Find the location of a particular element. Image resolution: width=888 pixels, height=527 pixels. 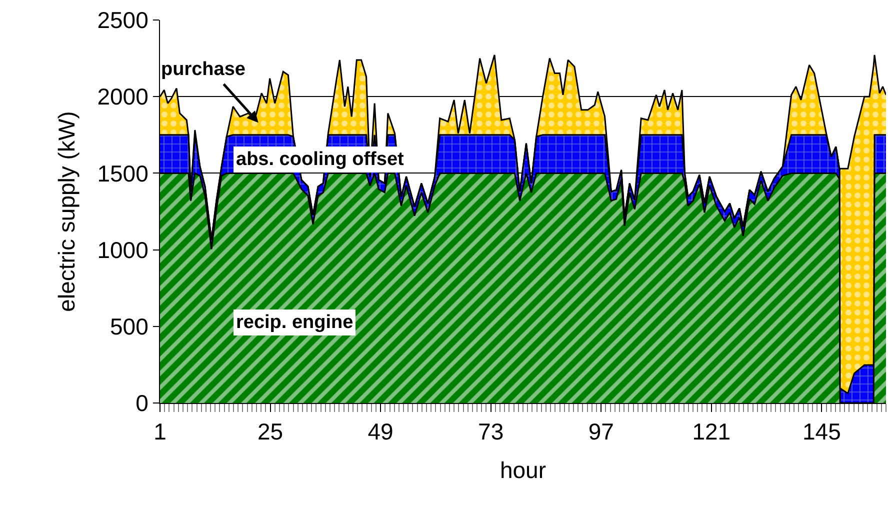

x-tick-label: 25 is located at coordinates (270, 431).